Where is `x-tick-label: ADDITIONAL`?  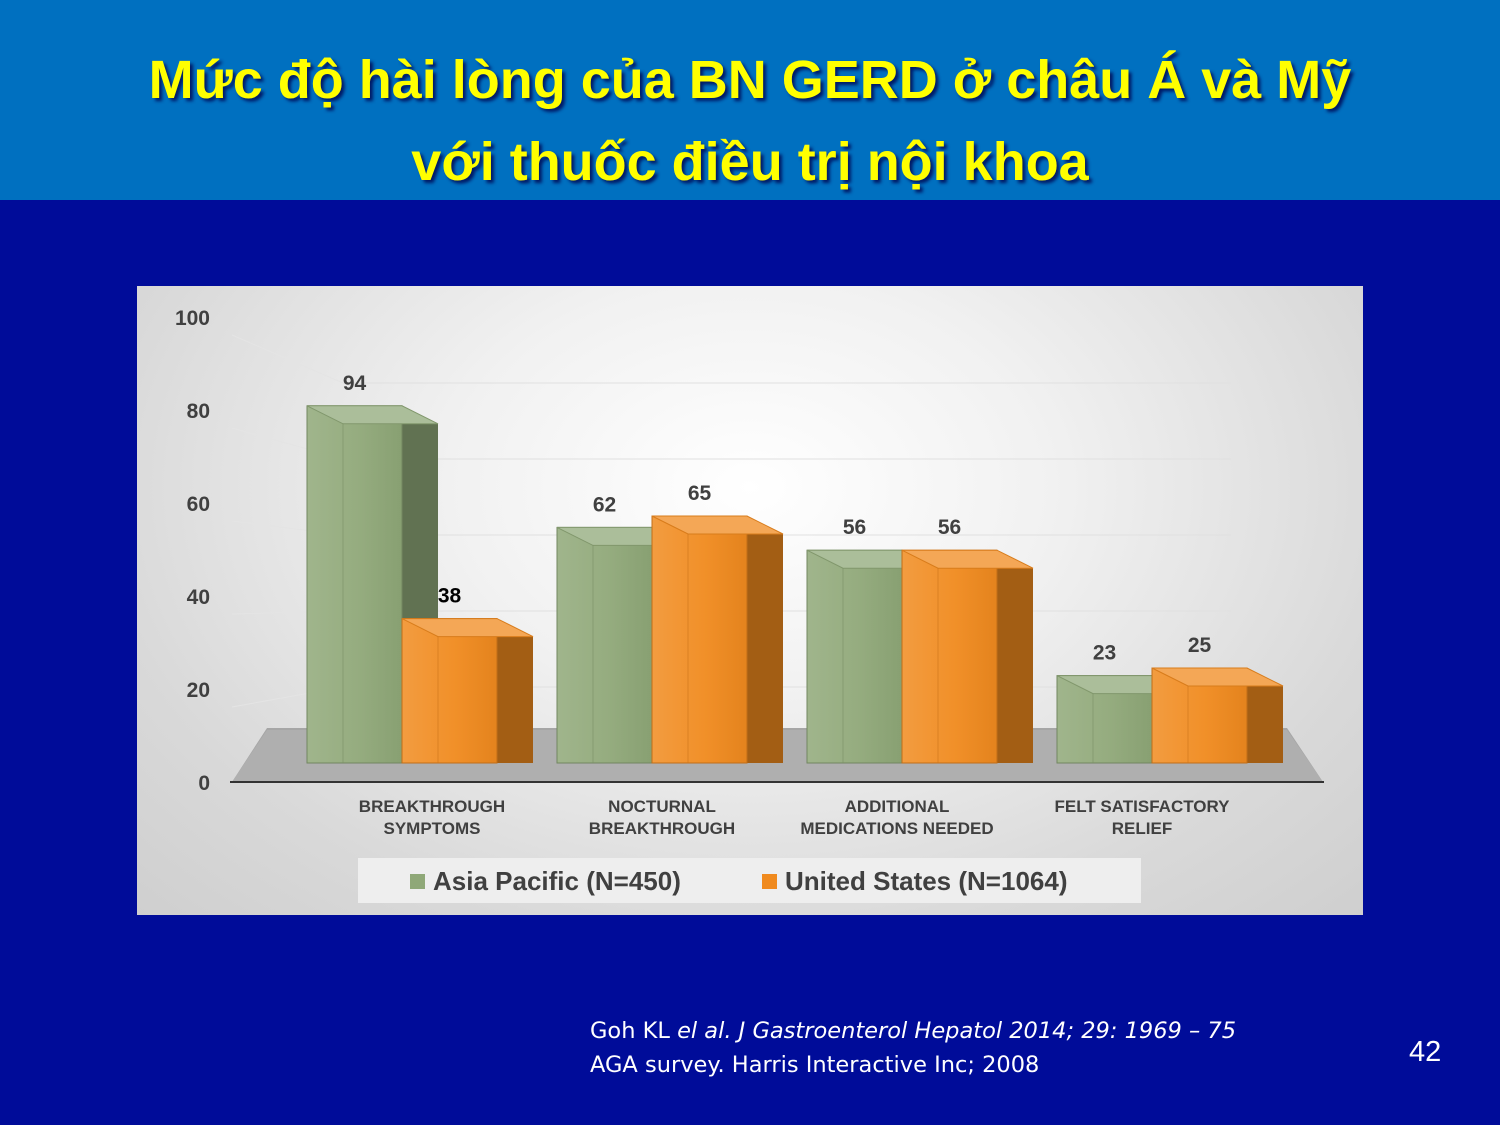
x-tick-label: ADDITIONAL is located at coordinates (897, 806).